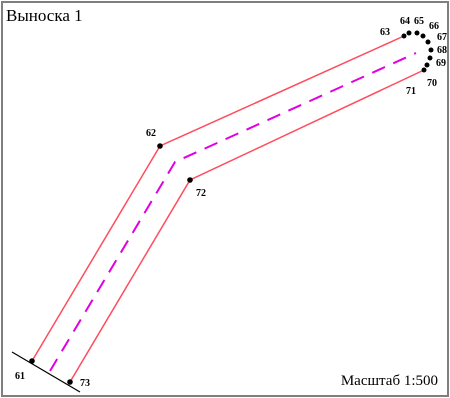  What do you see at coordinates (434, 26) in the screenshot?
I see `point-66-label: 66` at bounding box center [434, 26].